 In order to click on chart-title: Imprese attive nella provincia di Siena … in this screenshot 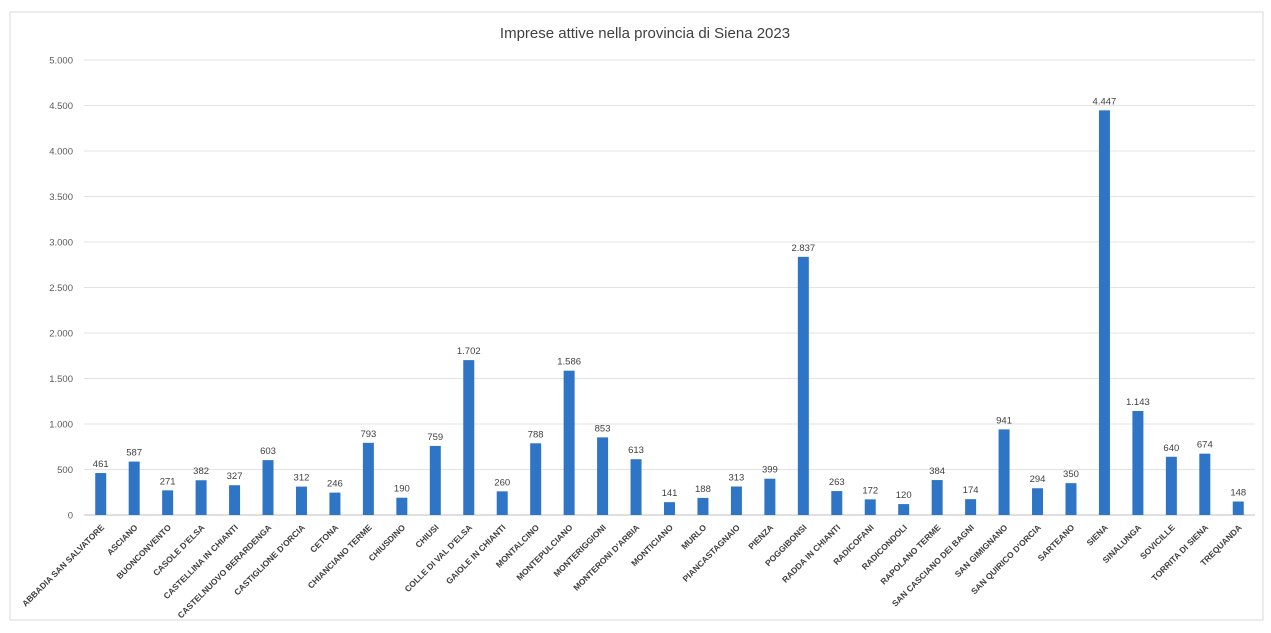, I will do `click(645, 33)`.